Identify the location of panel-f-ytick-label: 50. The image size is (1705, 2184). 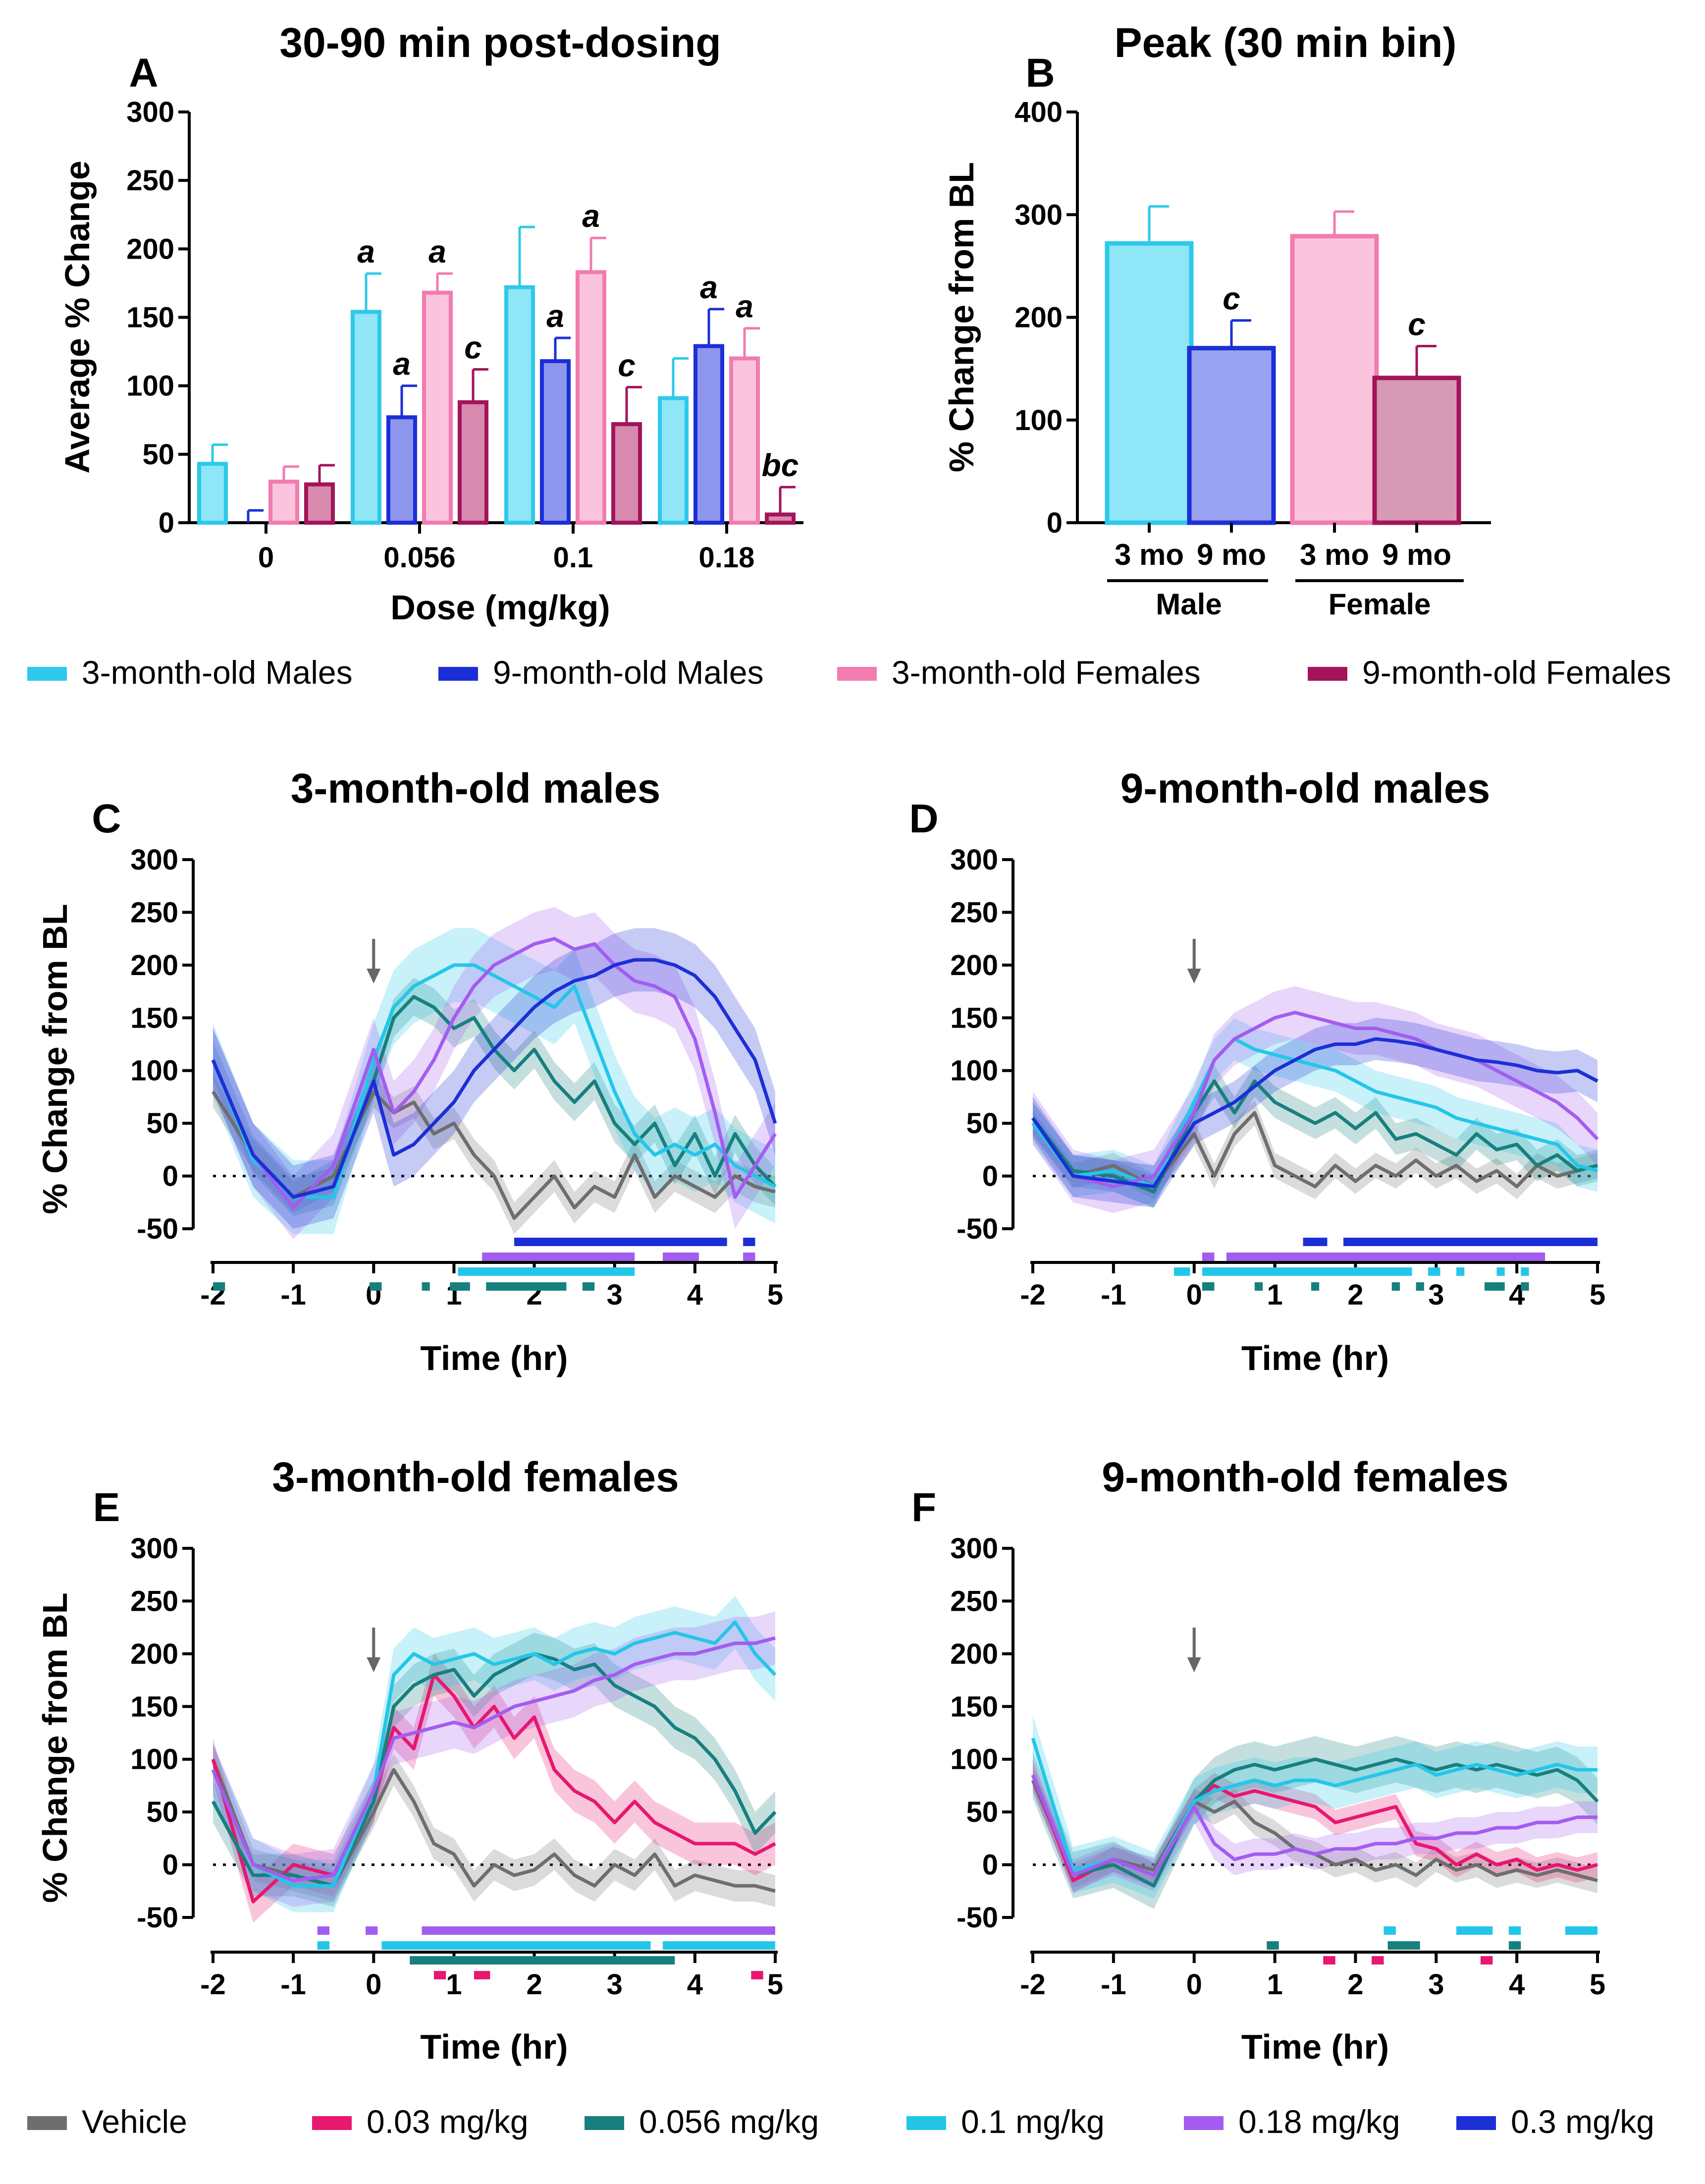
(982, 1812).